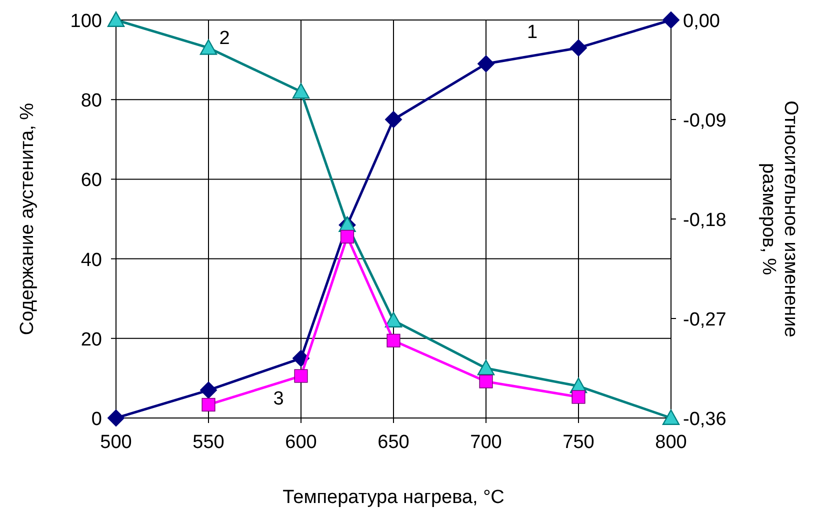 This screenshot has height=511, width=823. I want to click on y-tick-label: 80, so click(91, 101).